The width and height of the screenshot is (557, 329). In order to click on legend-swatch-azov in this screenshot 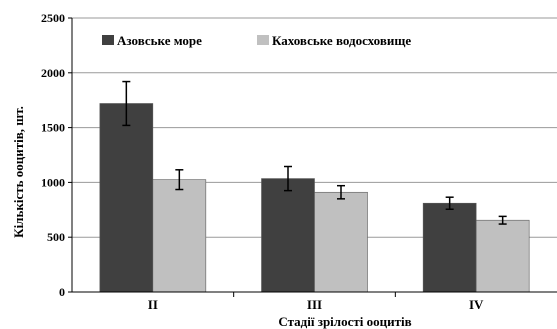, I will do `click(108, 40)`.